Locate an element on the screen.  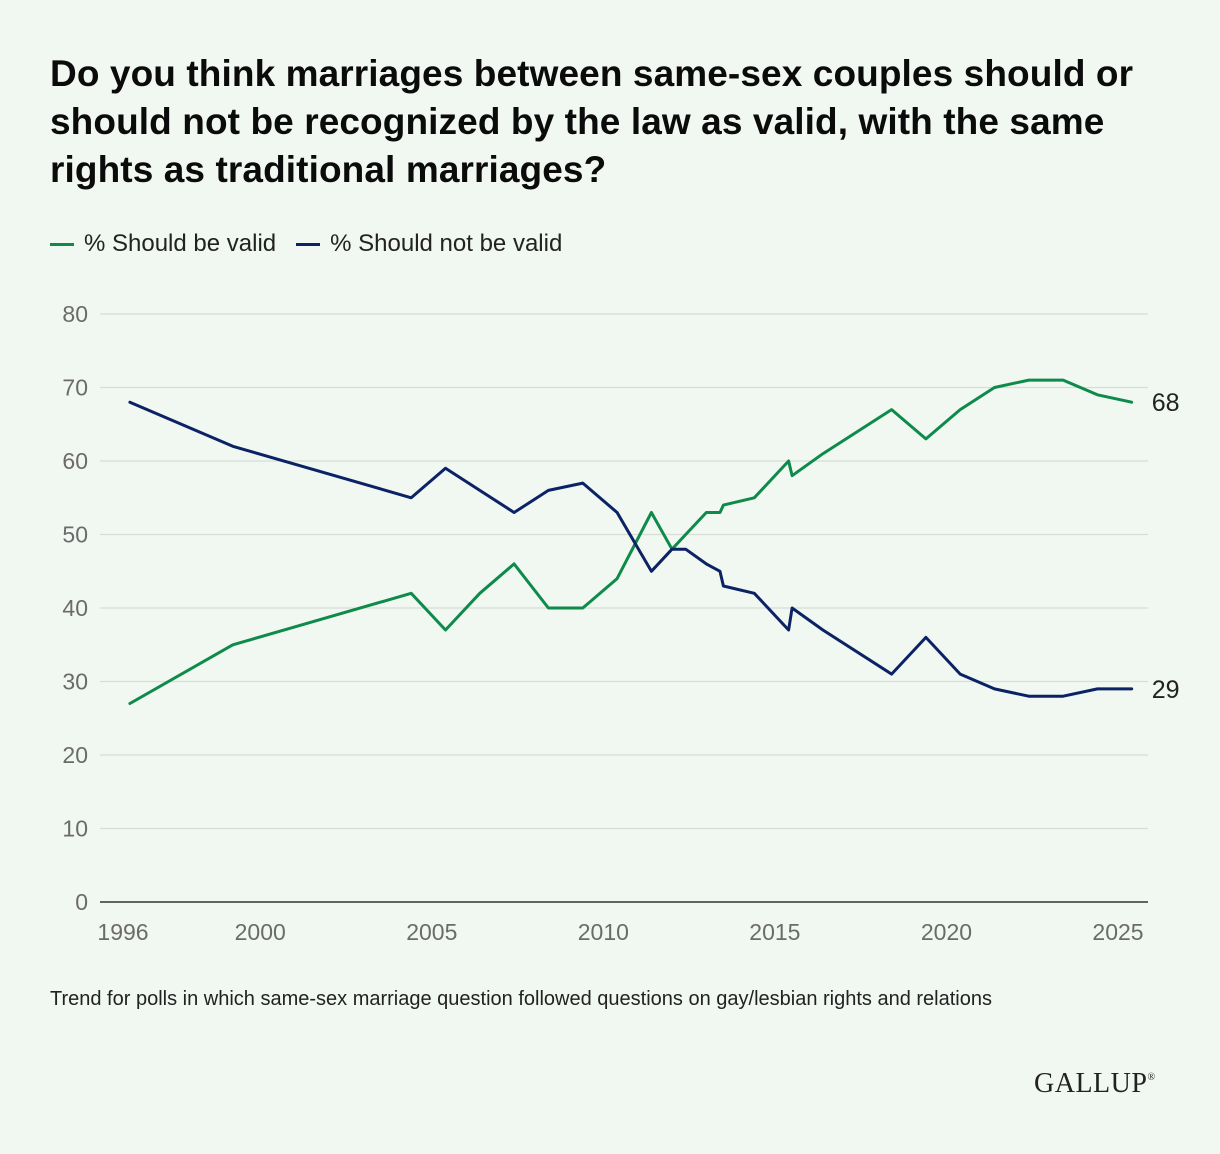
end-label-valid: 68 is located at coordinates (1166, 403).